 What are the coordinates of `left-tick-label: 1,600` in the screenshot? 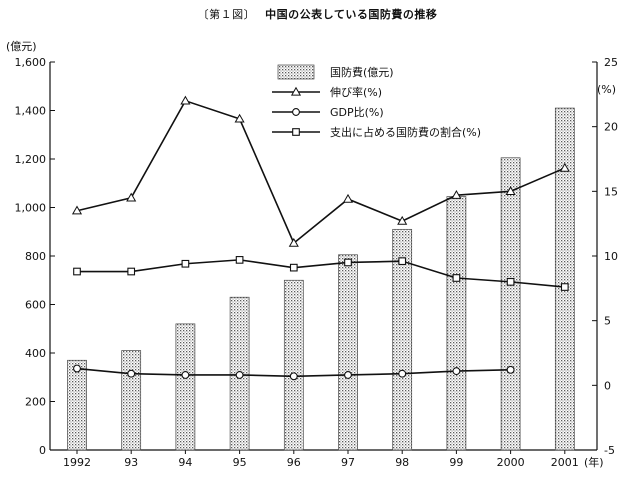 It's located at (31, 62).